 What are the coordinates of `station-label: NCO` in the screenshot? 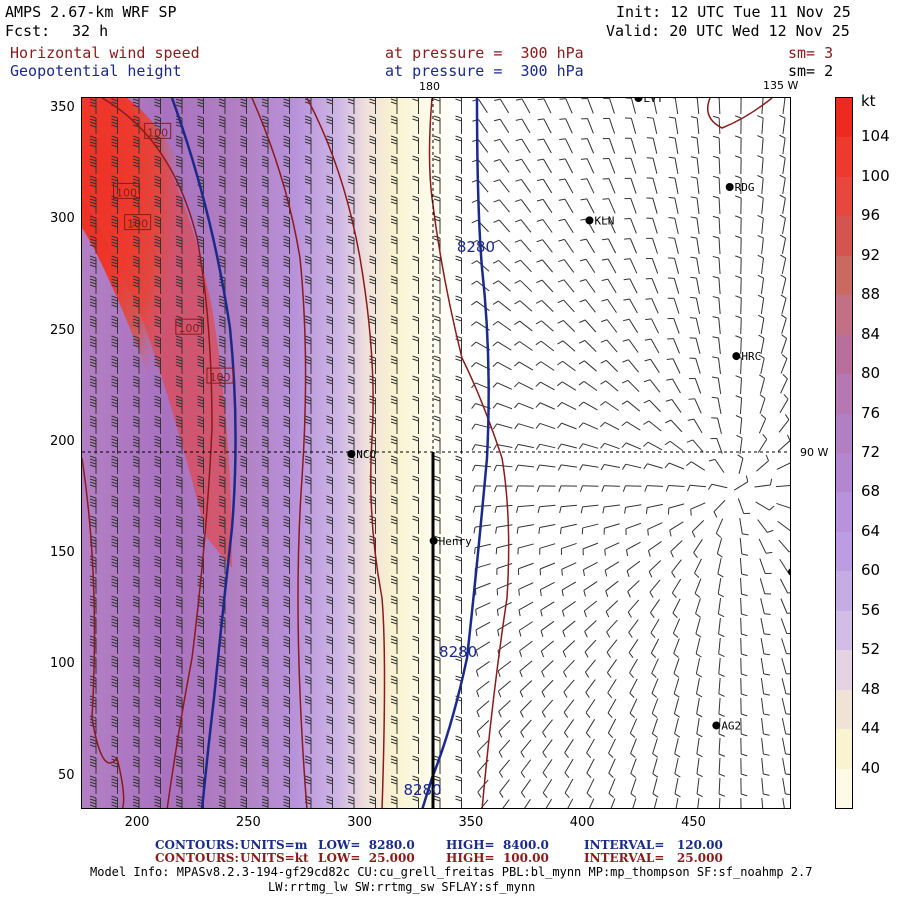 It's located at (366, 454).